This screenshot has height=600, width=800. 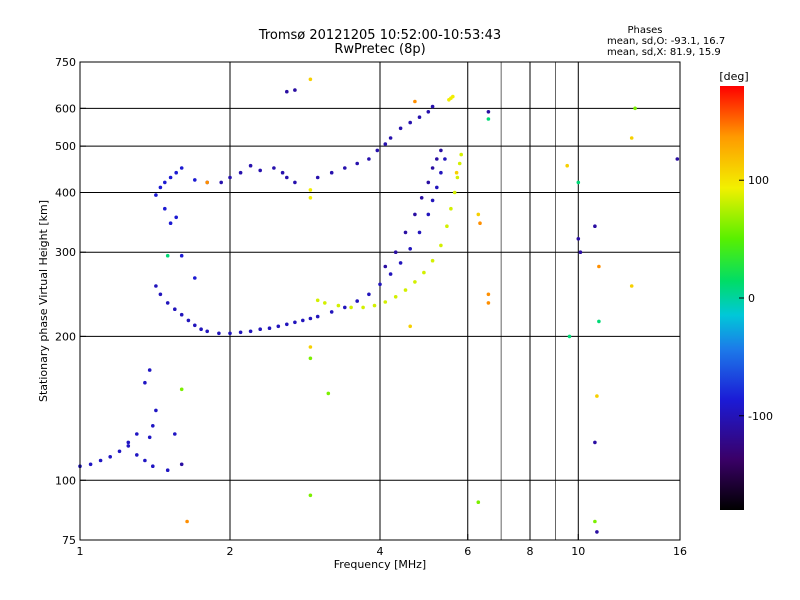 What do you see at coordinates (65, 108) in the screenshot?
I see `y-tick-label: 600` at bounding box center [65, 108].